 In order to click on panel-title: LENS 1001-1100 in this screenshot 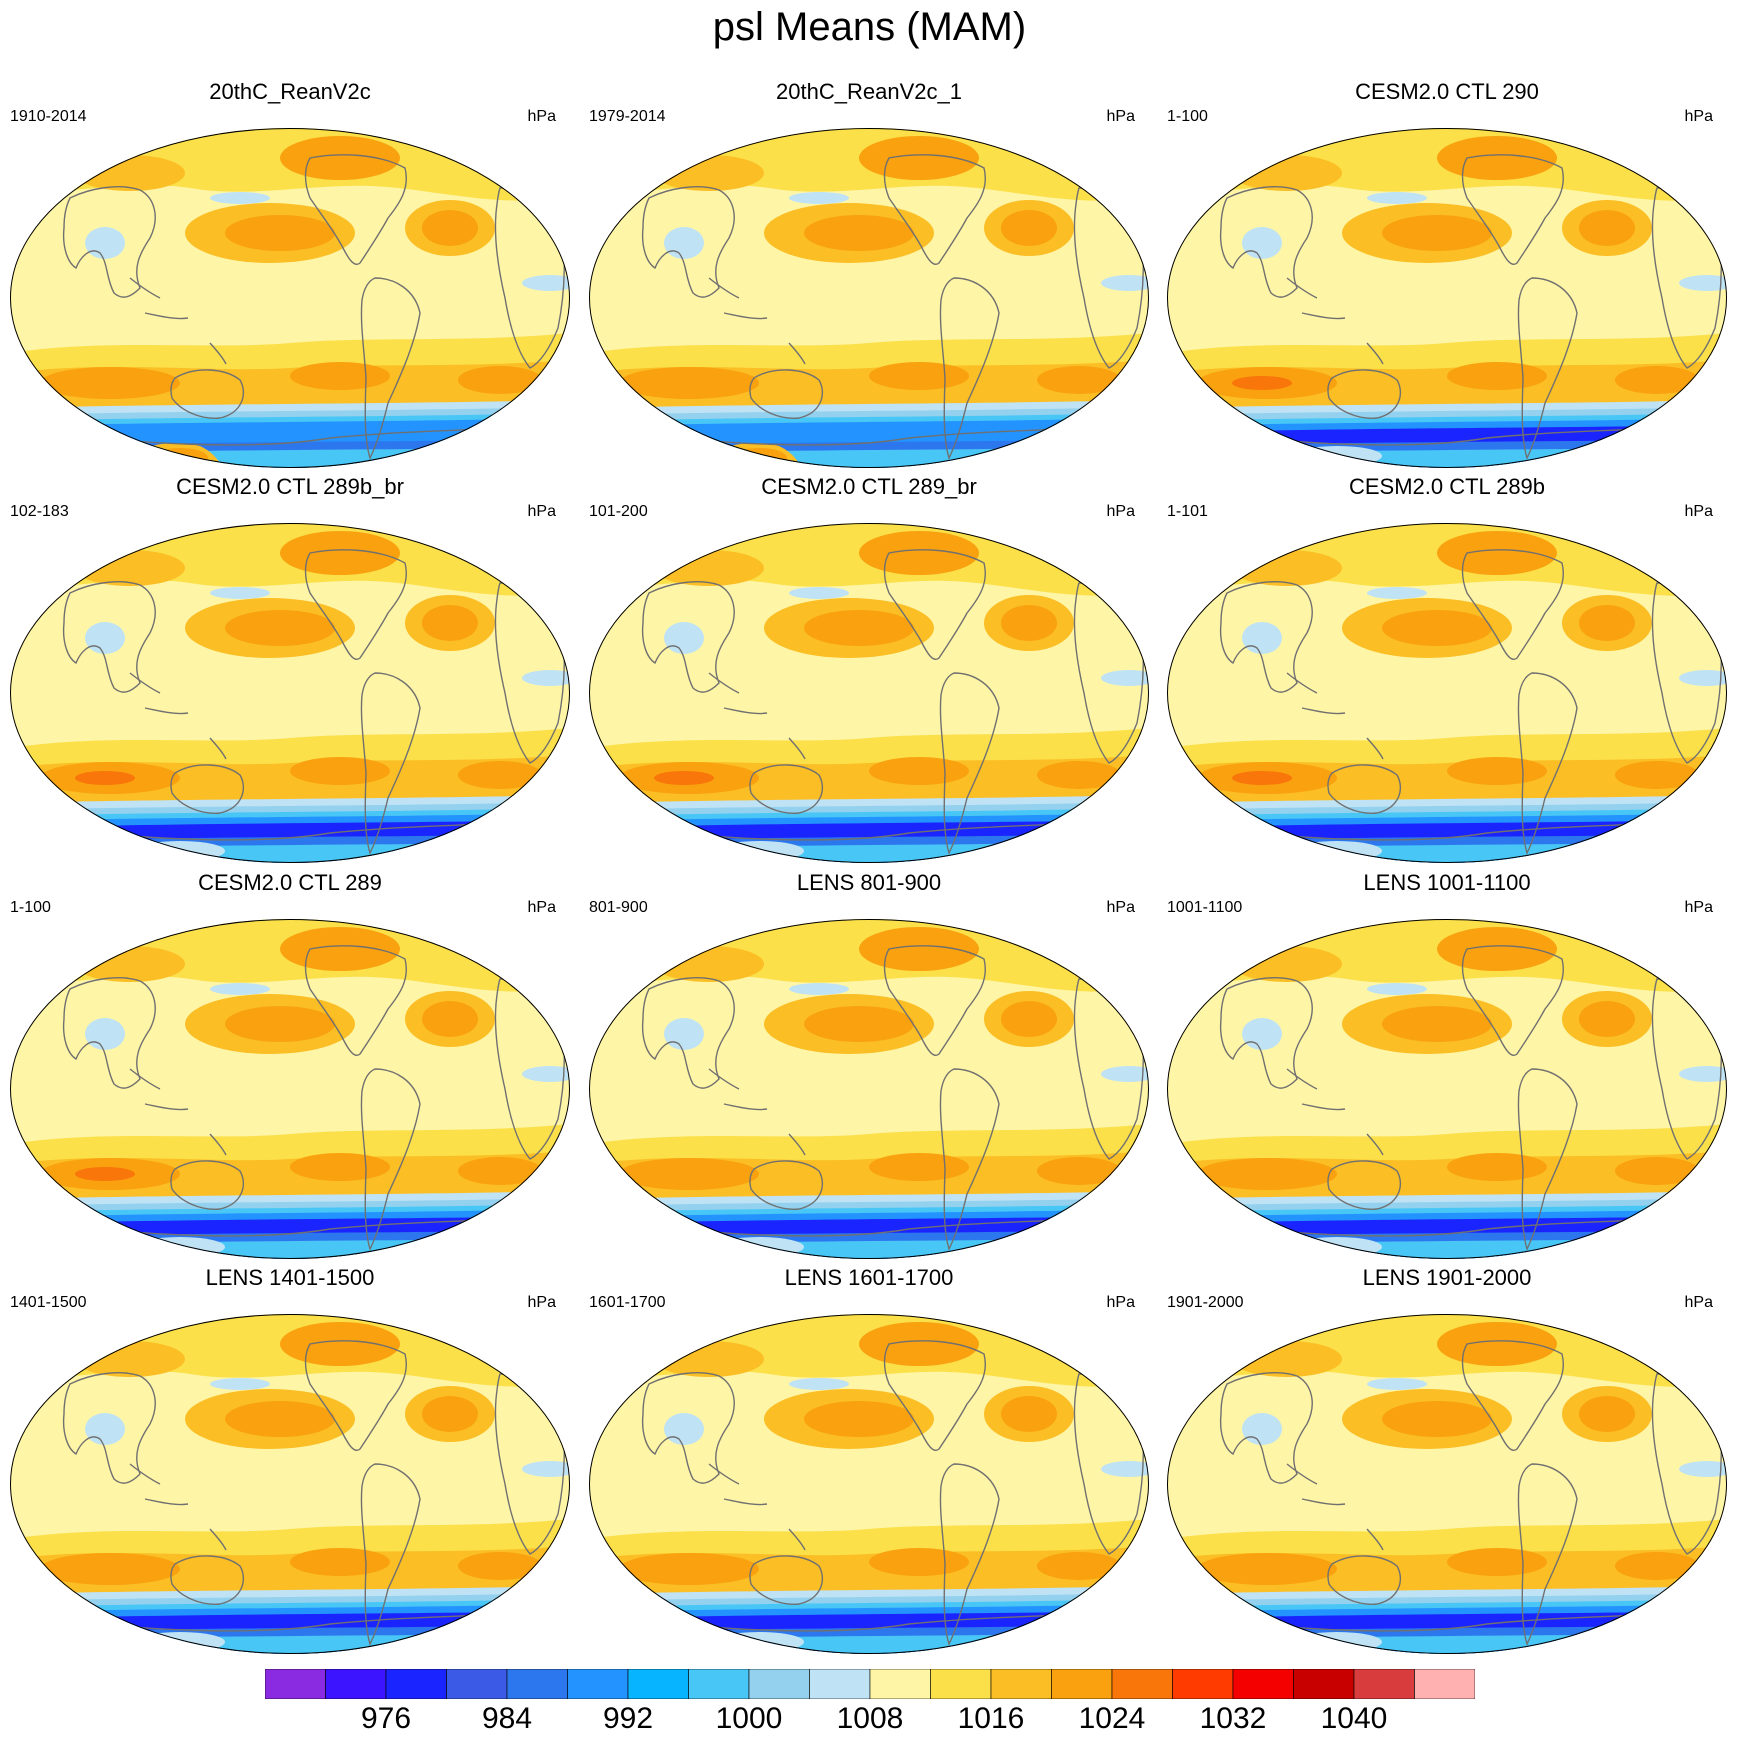, I will do `click(1447, 882)`.